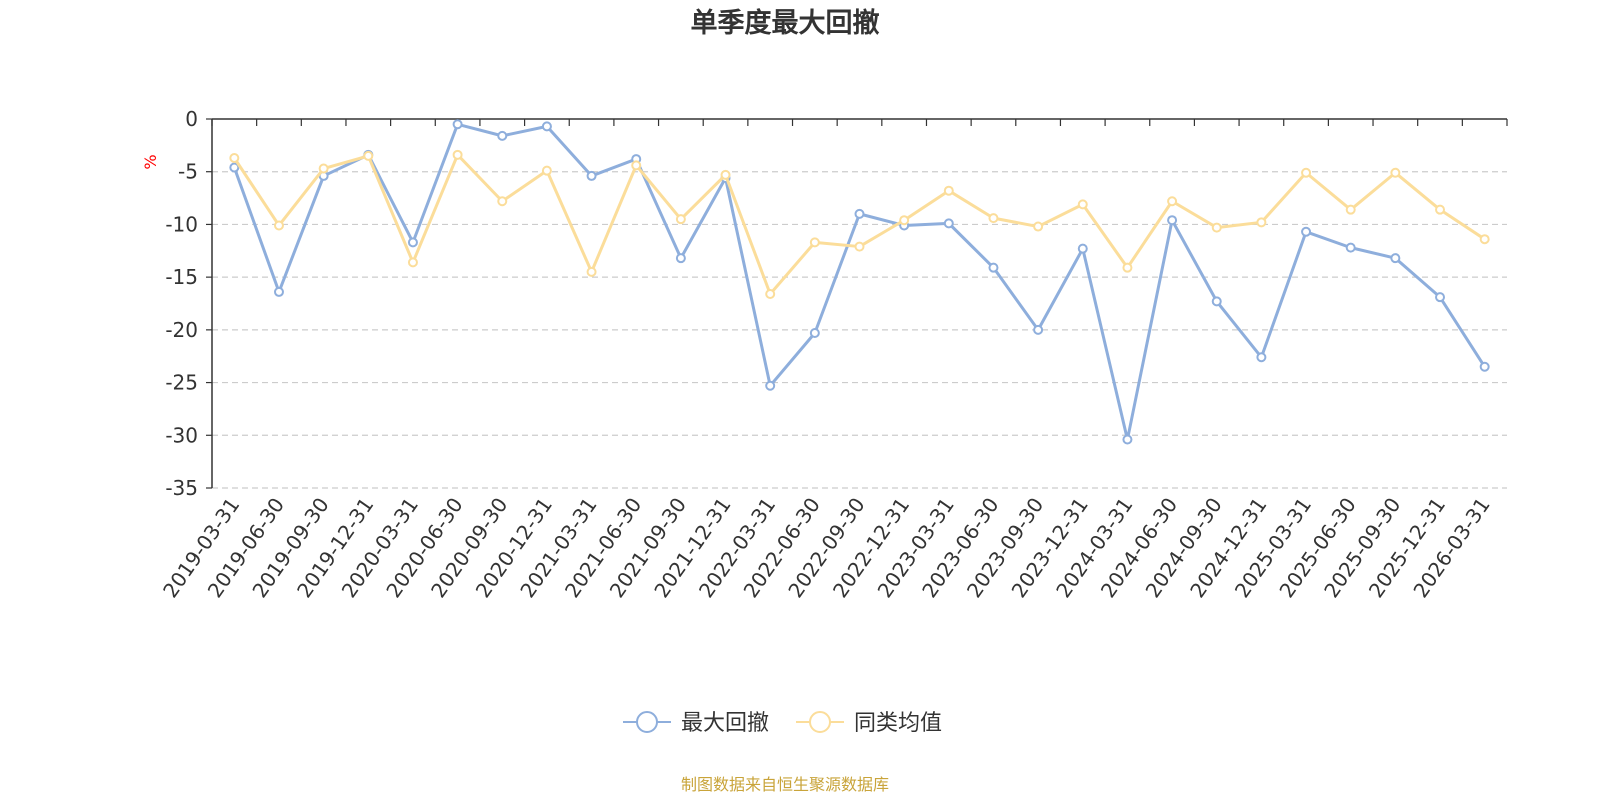 This screenshot has height=800, width=1600. Describe the element at coordinates (191, 119) in the screenshot. I see `y-tick-label: 0` at that location.